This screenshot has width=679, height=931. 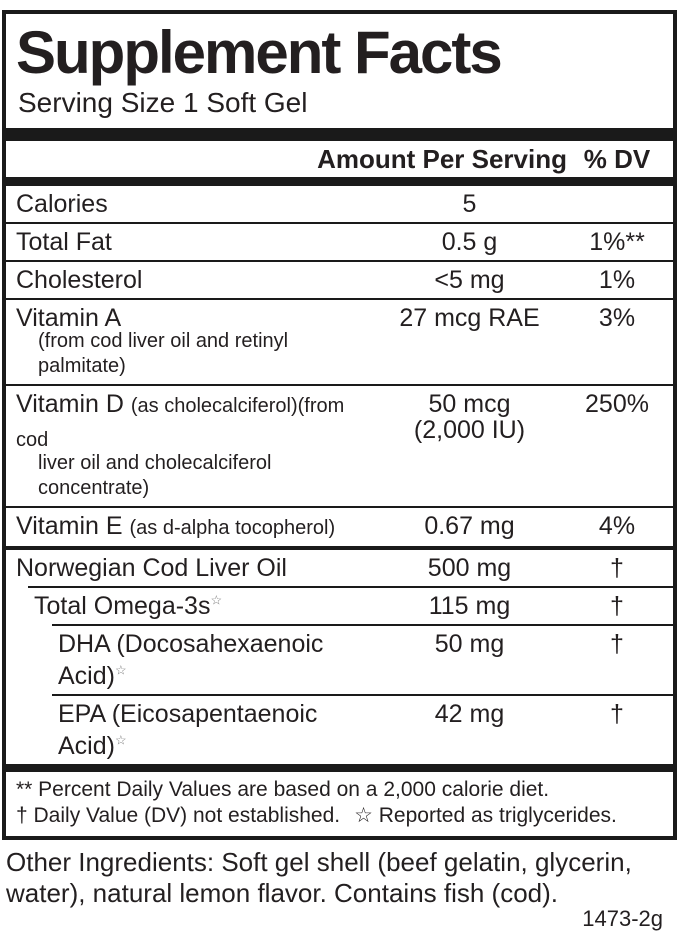 I want to click on nutrient-amount-alt: (2,000 IU), so click(x=469, y=430).